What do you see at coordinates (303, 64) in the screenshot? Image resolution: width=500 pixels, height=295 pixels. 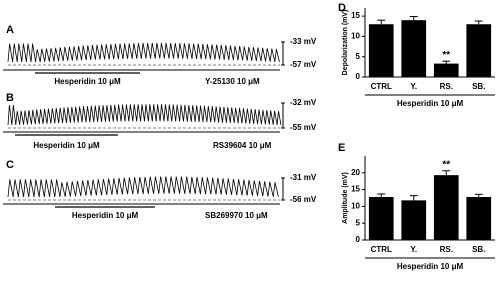 I see `voltage-label: -57 mV` at bounding box center [303, 64].